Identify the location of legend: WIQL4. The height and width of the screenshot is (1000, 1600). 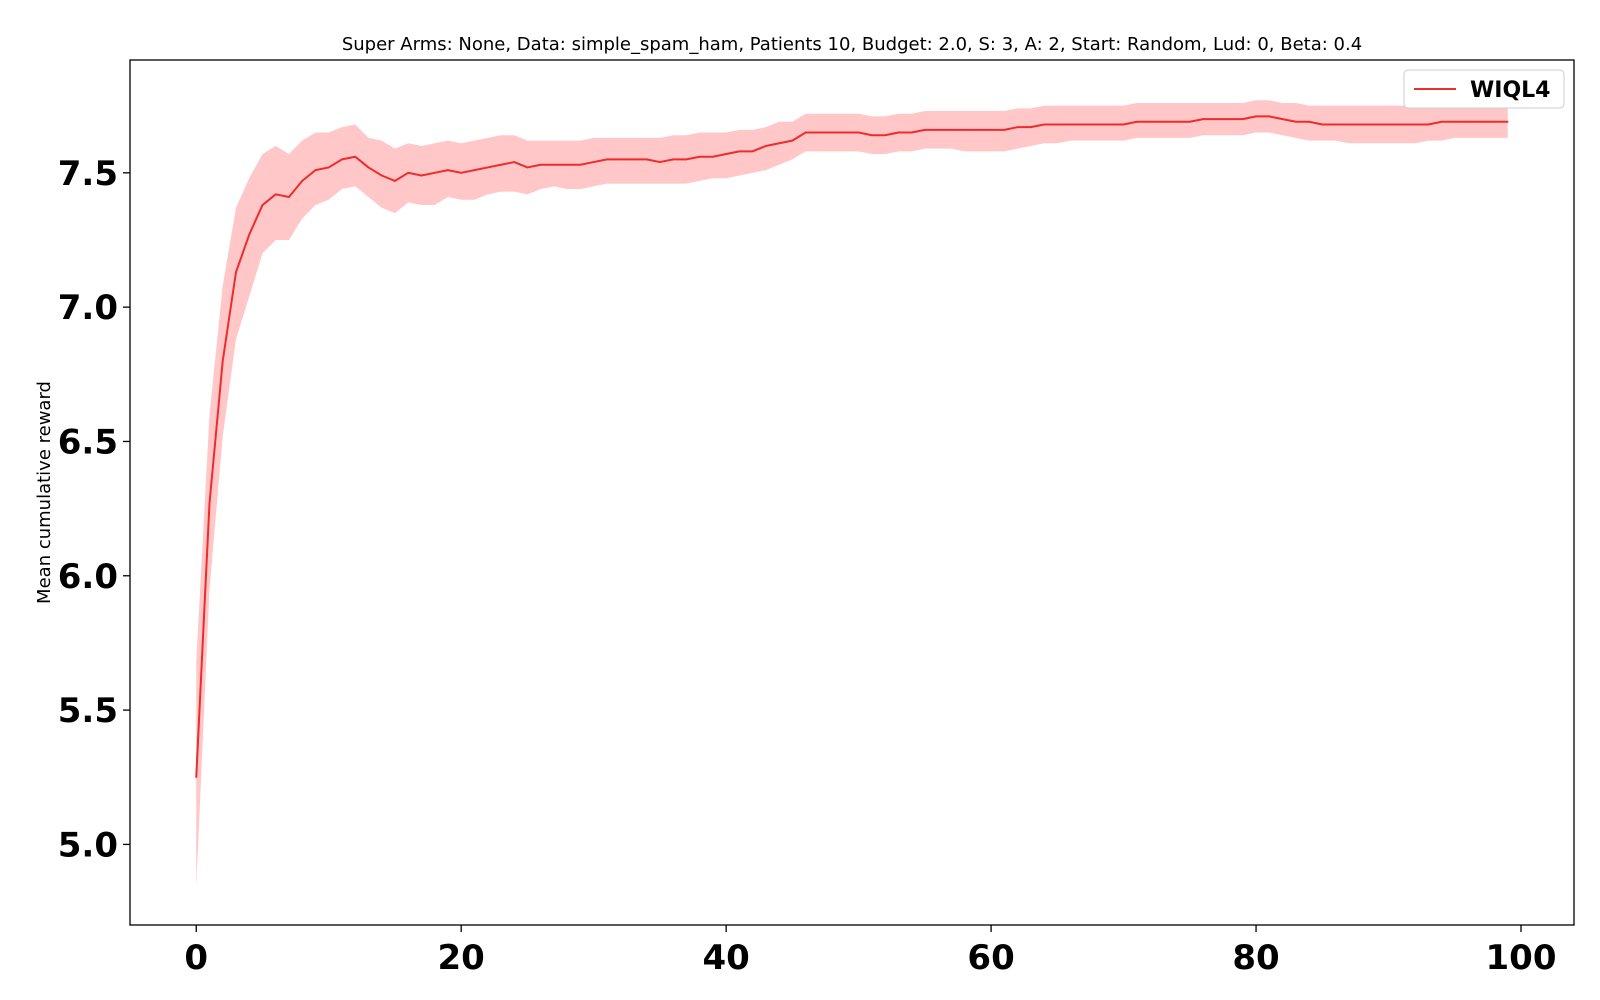
(1484, 89).